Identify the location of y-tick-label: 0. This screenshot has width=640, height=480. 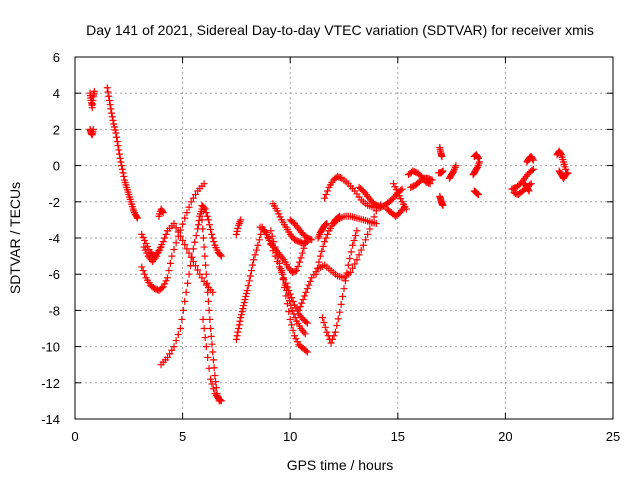
(56, 166).